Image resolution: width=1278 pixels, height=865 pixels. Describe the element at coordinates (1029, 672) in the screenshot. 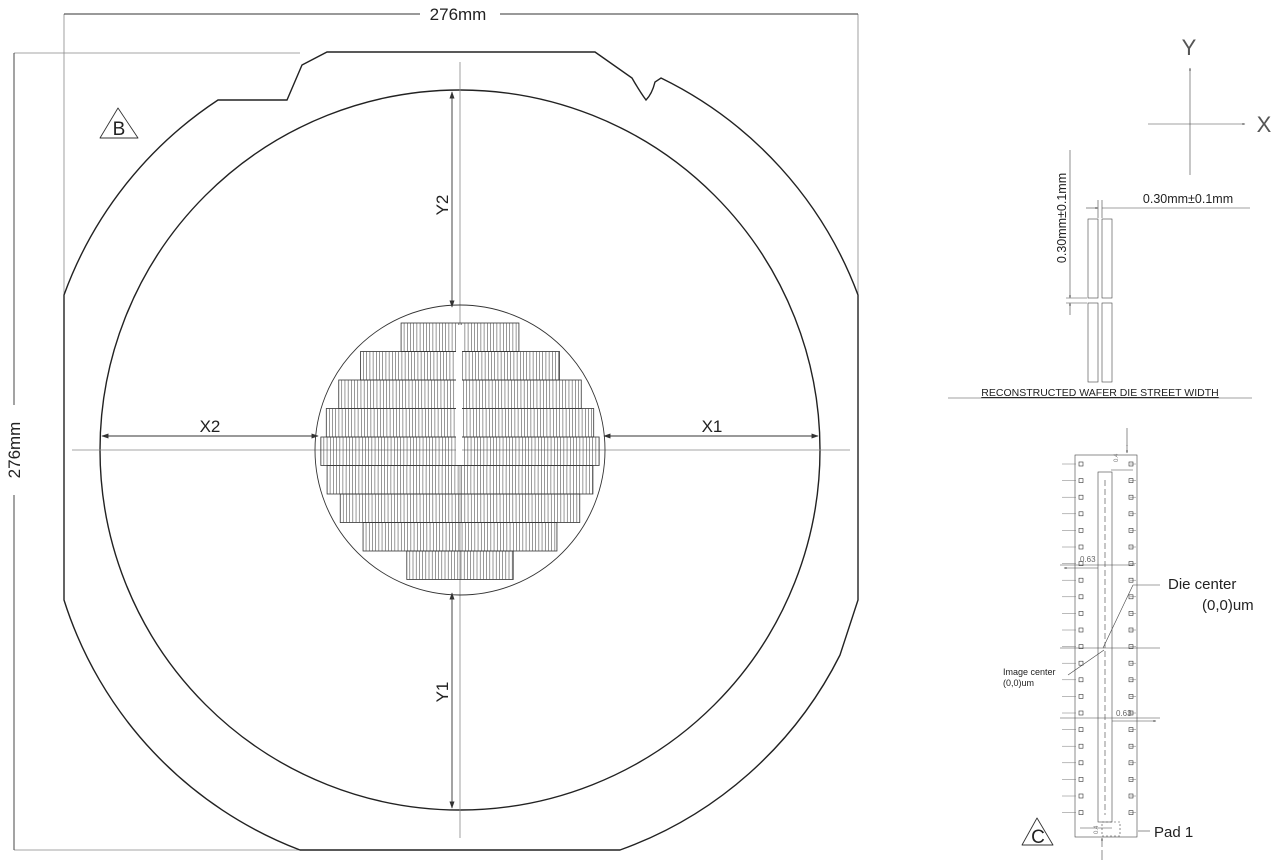

I see `image-center-label-1: Image center` at that location.